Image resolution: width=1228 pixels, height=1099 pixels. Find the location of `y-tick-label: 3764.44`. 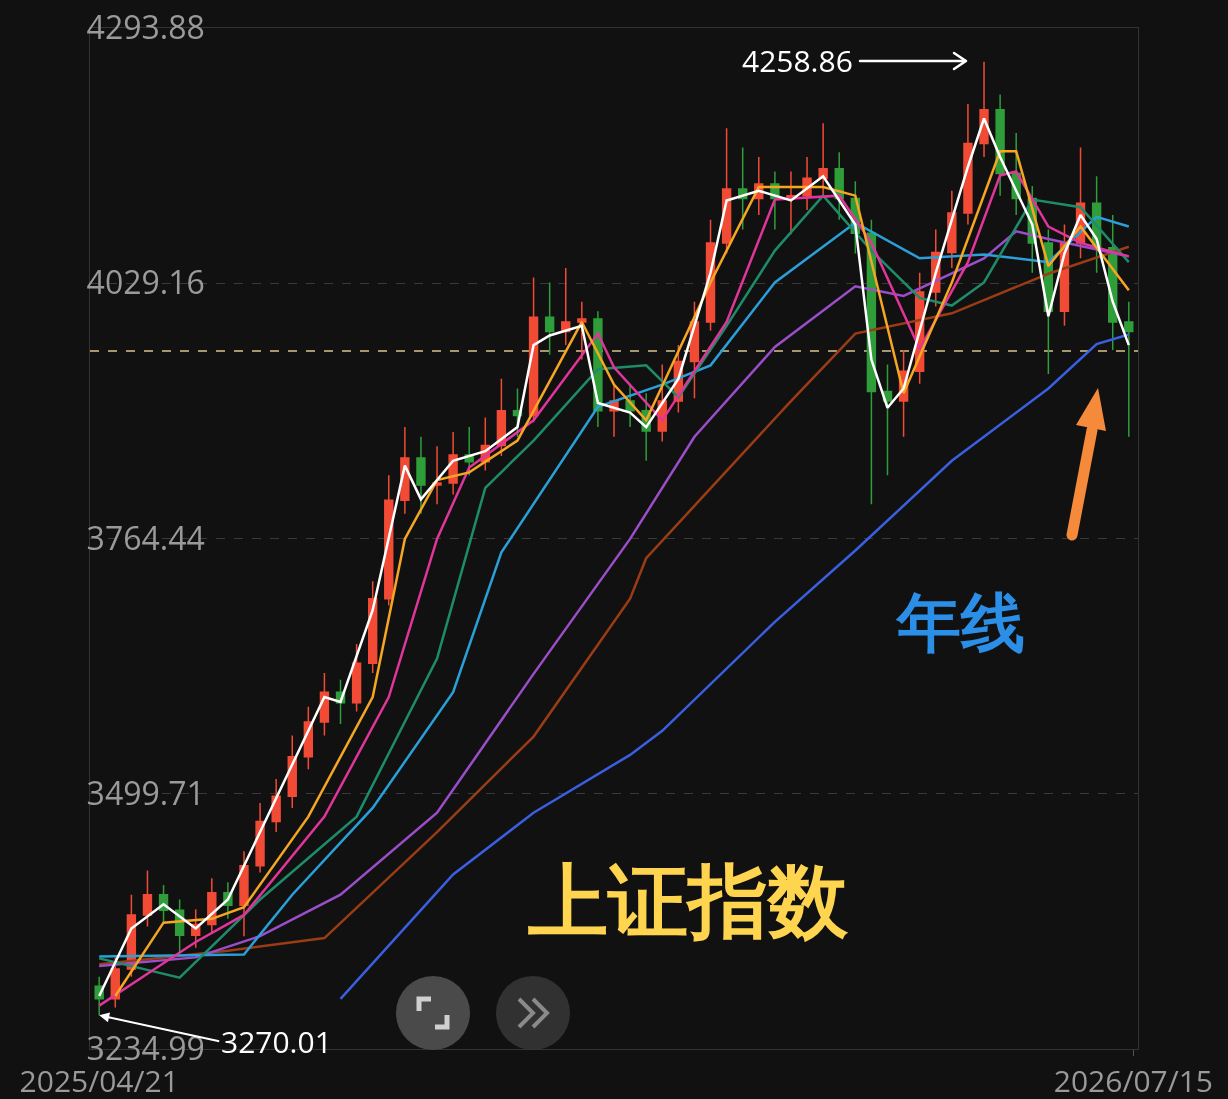

y-tick-label: 3764.44 is located at coordinates (145, 537).